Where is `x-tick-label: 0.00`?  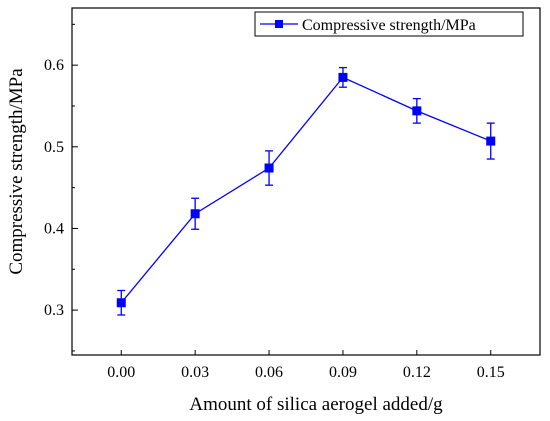
x-tick-label: 0.00 is located at coordinates (121, 372).